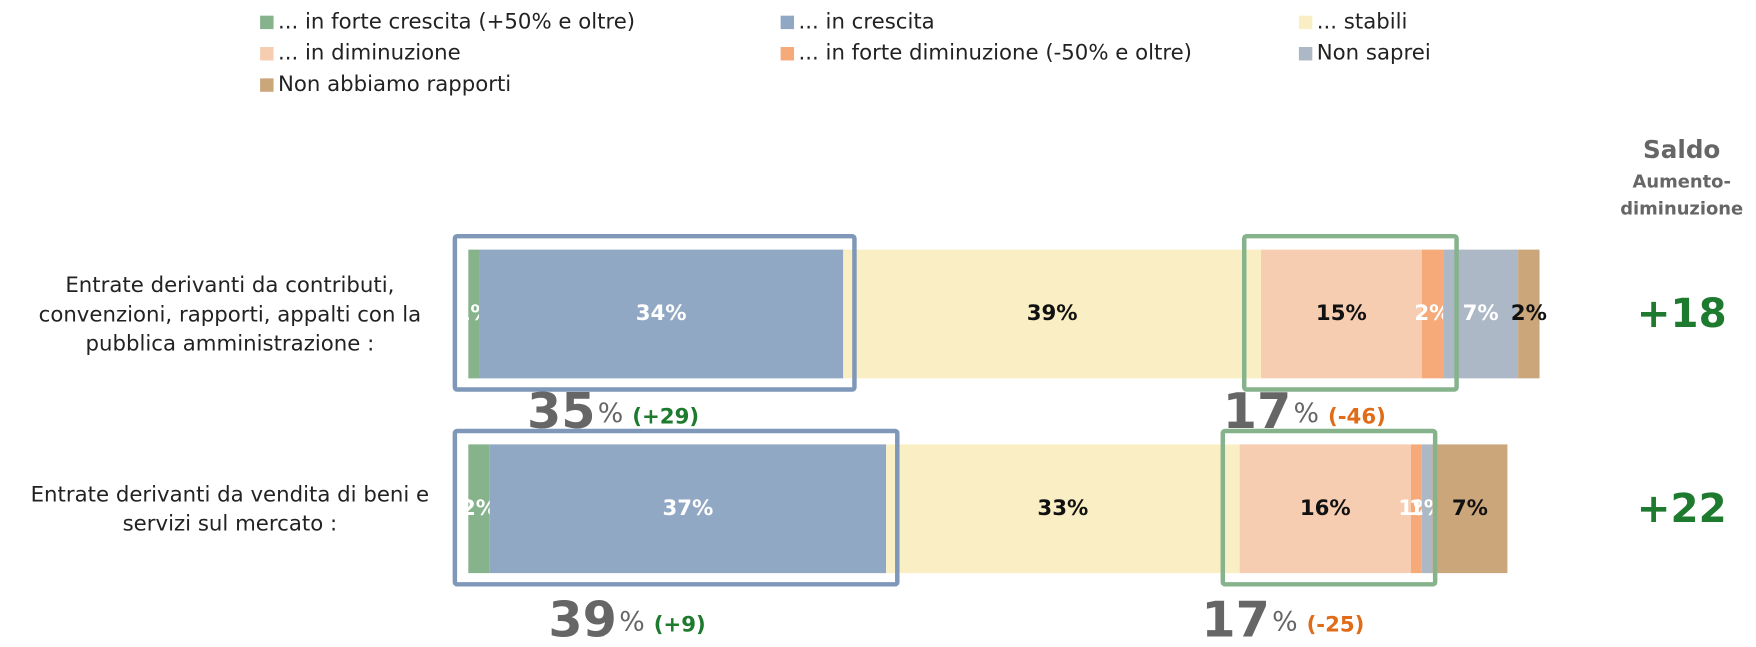 This screenshot has width=1756, height=647. I want to click on value-label: 34%, so click(661, 313).